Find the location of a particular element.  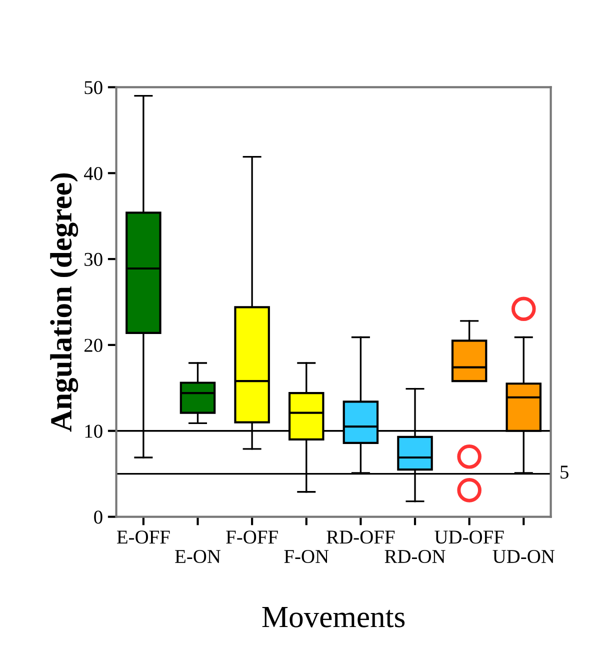

x-tick-label: RD-OFF is located at coordinates (360, 537).